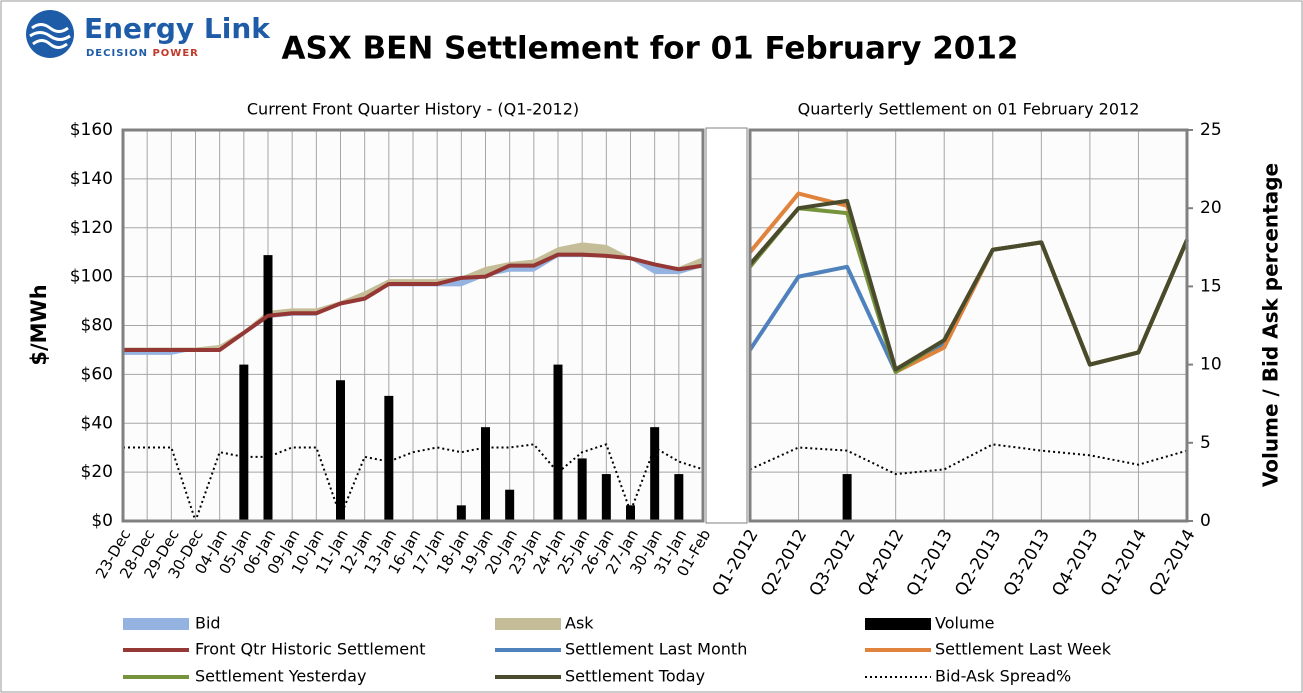 This screenshot has height=693, width=1303. Describe the element at coordinates (965, 623) in the screenshot. I see `legend-label: Volume` at that location.